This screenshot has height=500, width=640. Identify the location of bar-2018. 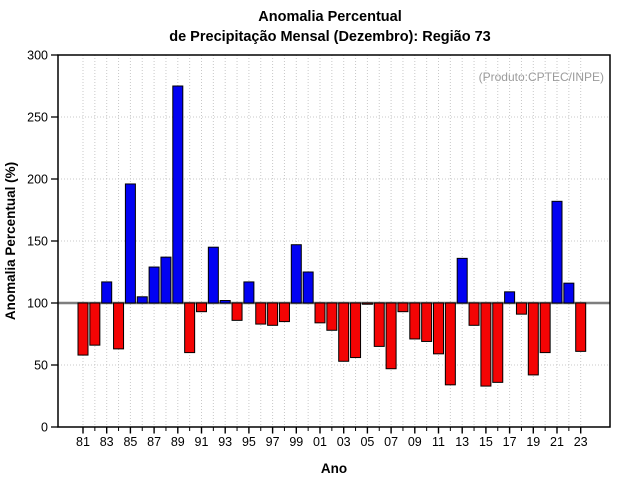
(521, 308).